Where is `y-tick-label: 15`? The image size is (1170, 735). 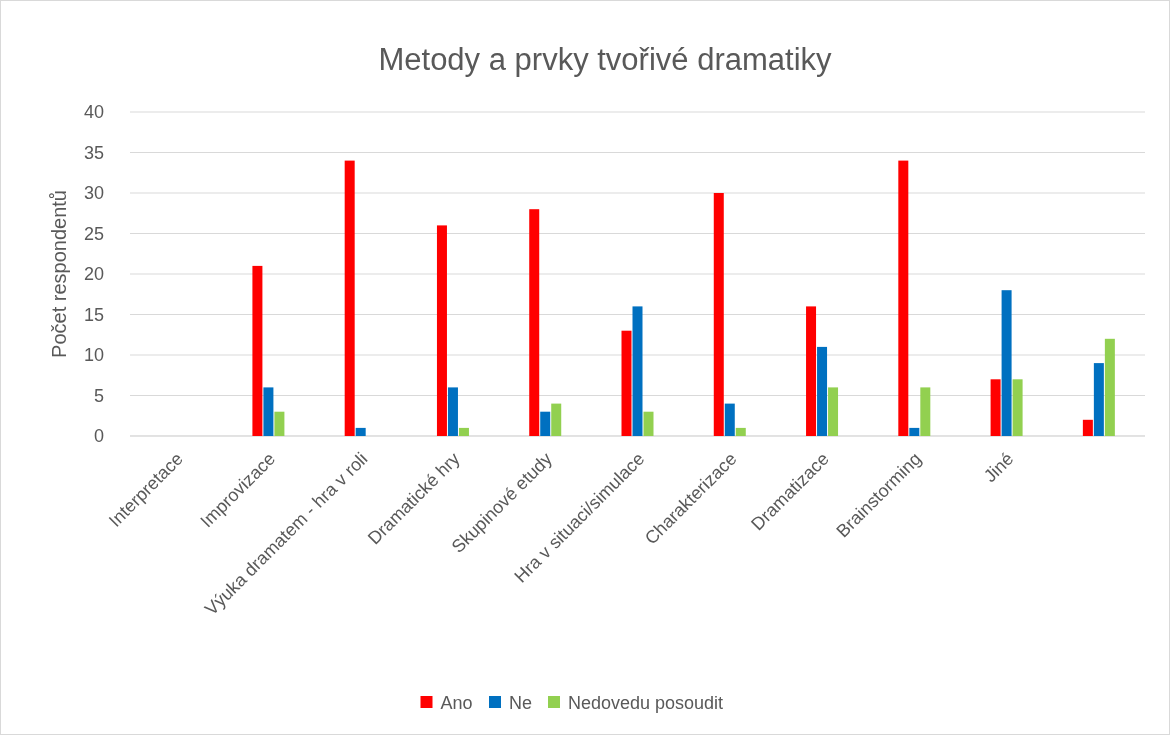
y-tick-label: 15 is located at coordinates (93, 314).